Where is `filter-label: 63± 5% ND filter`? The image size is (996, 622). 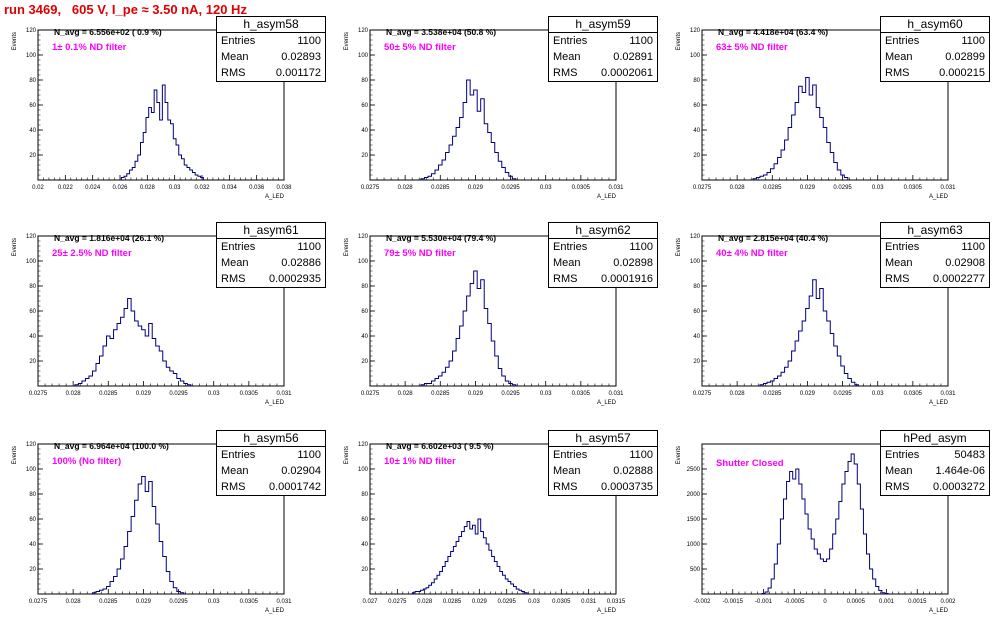 filter-label: 63± 5% ND filter is located at coordinates (752, 47).